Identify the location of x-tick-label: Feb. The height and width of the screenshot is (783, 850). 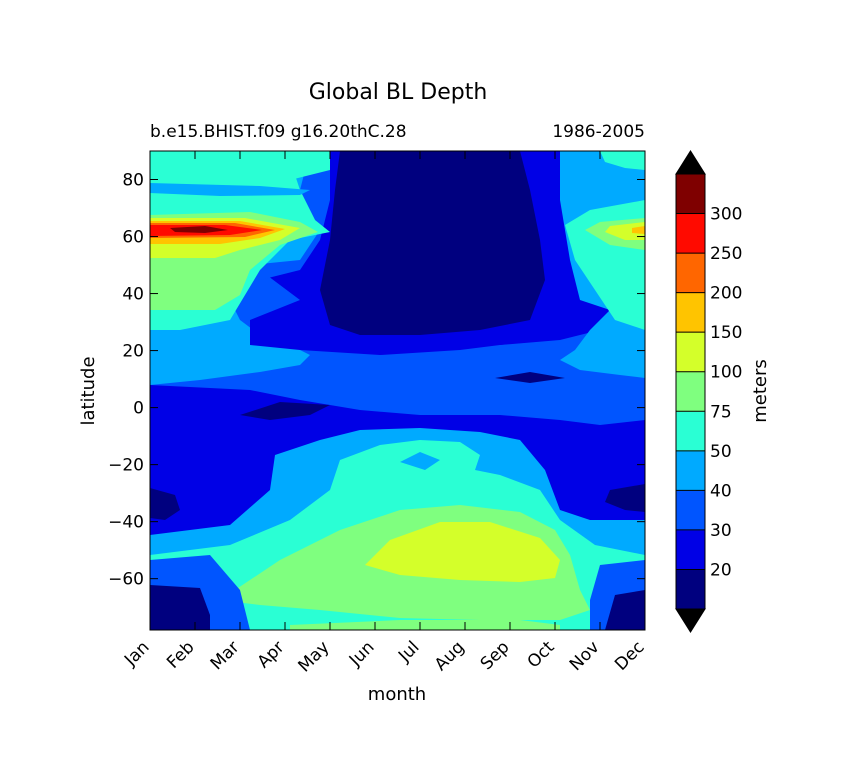
(180, 654).